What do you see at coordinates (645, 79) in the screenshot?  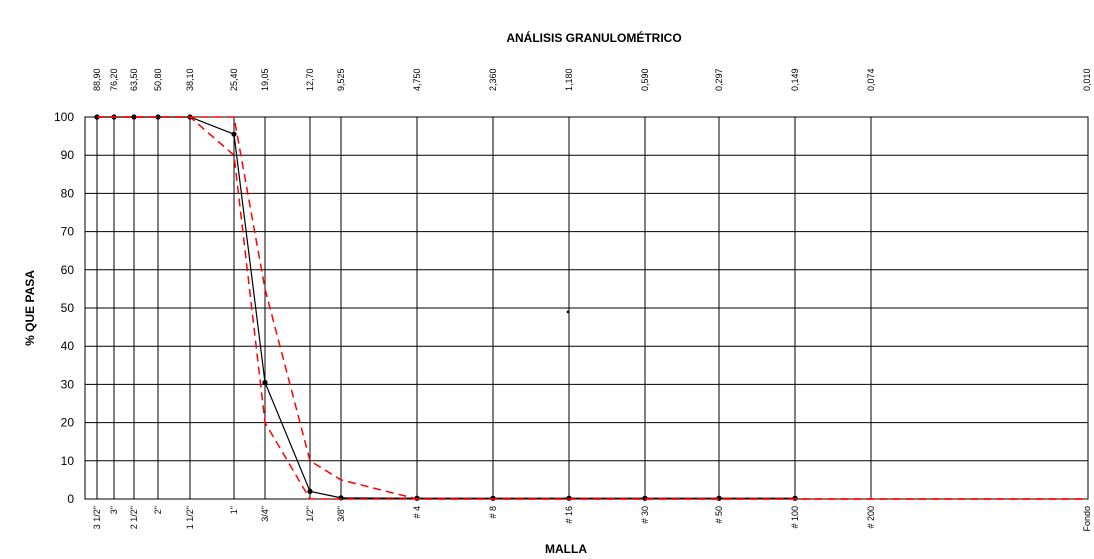 I see `opening-label: 0,590` at bounding box center [645, 79].